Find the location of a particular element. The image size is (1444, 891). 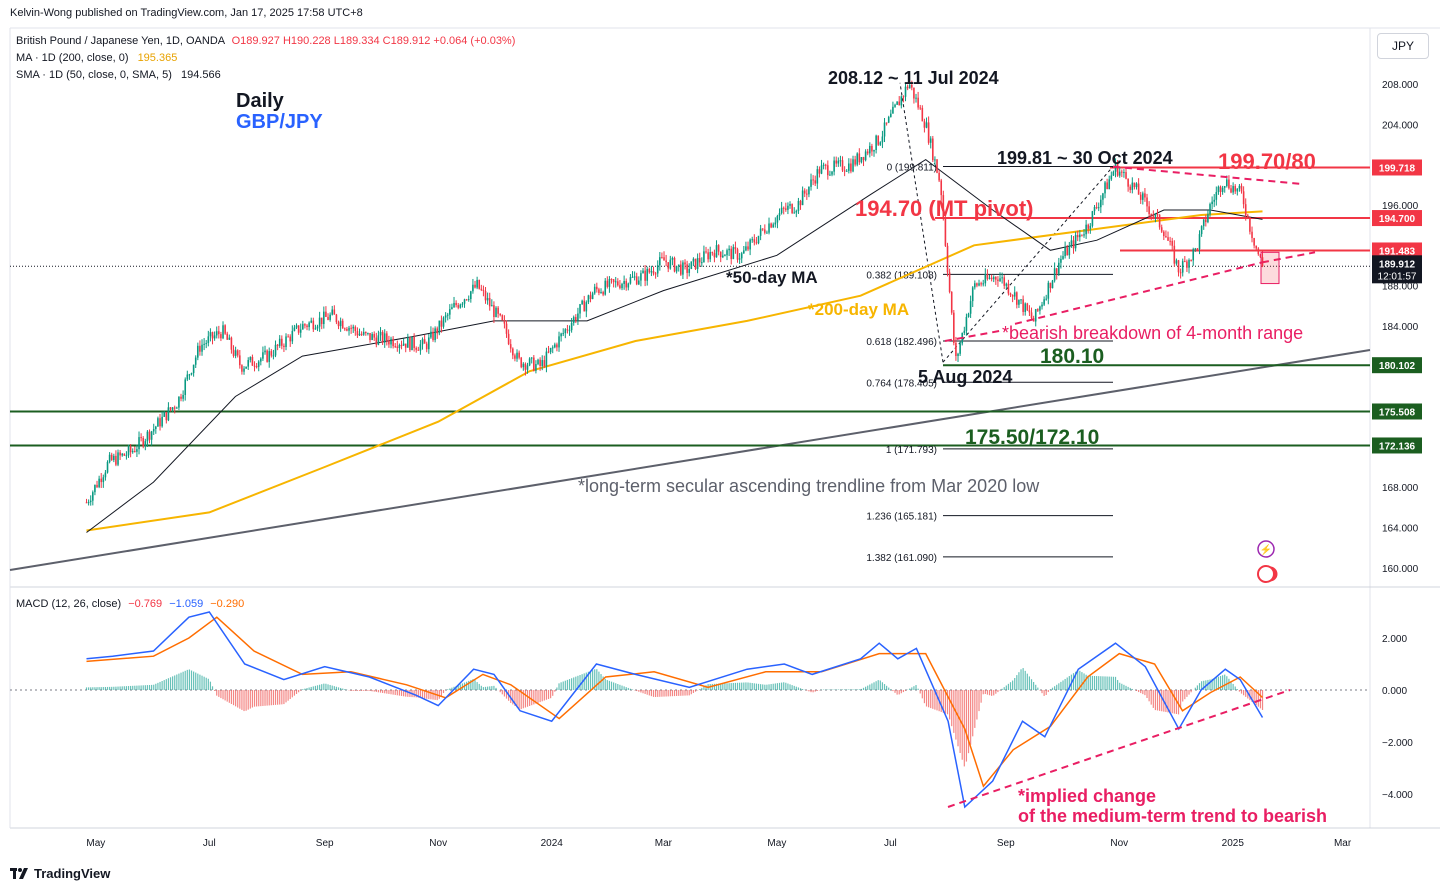

sma50-legend-label: SMA · 1D (50, close, 0, SMA, 5) is located at coordinates (94, 75).